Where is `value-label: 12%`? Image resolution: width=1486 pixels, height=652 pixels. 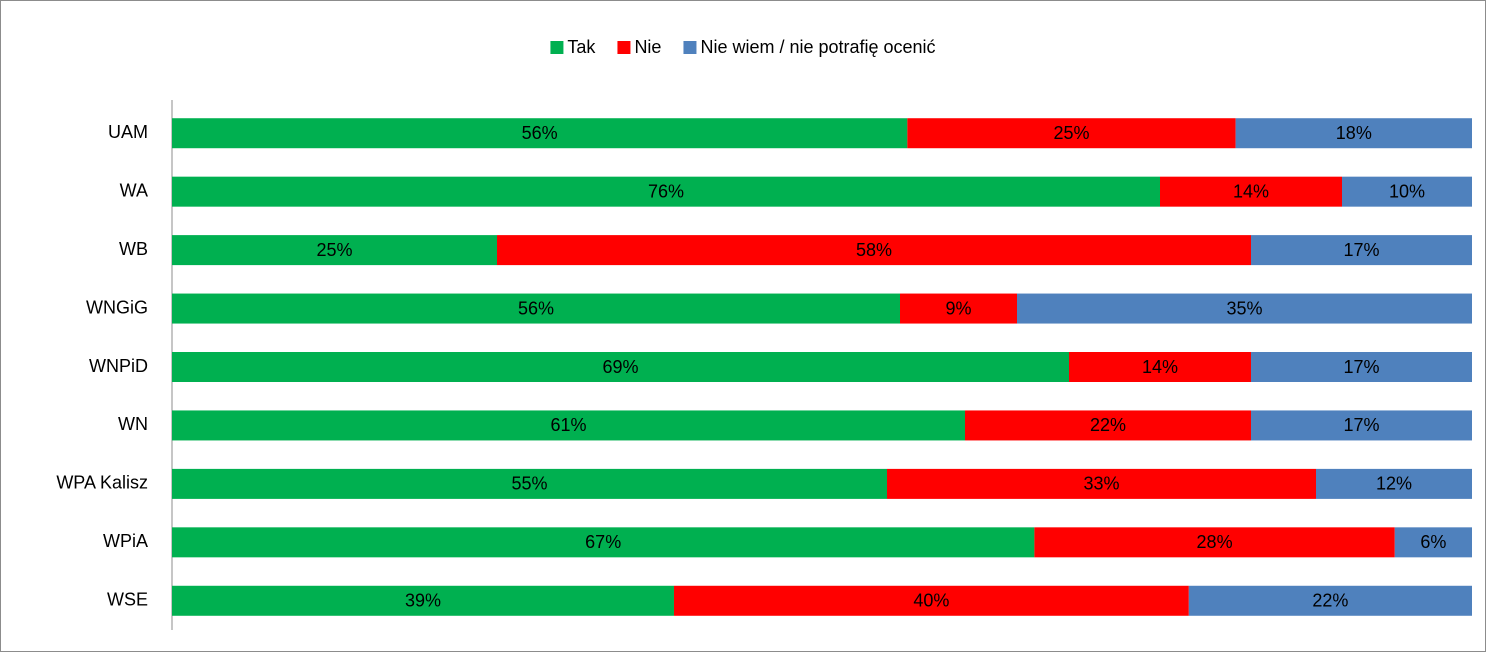
value-label: 12% is located at coordinates (1394, 484).